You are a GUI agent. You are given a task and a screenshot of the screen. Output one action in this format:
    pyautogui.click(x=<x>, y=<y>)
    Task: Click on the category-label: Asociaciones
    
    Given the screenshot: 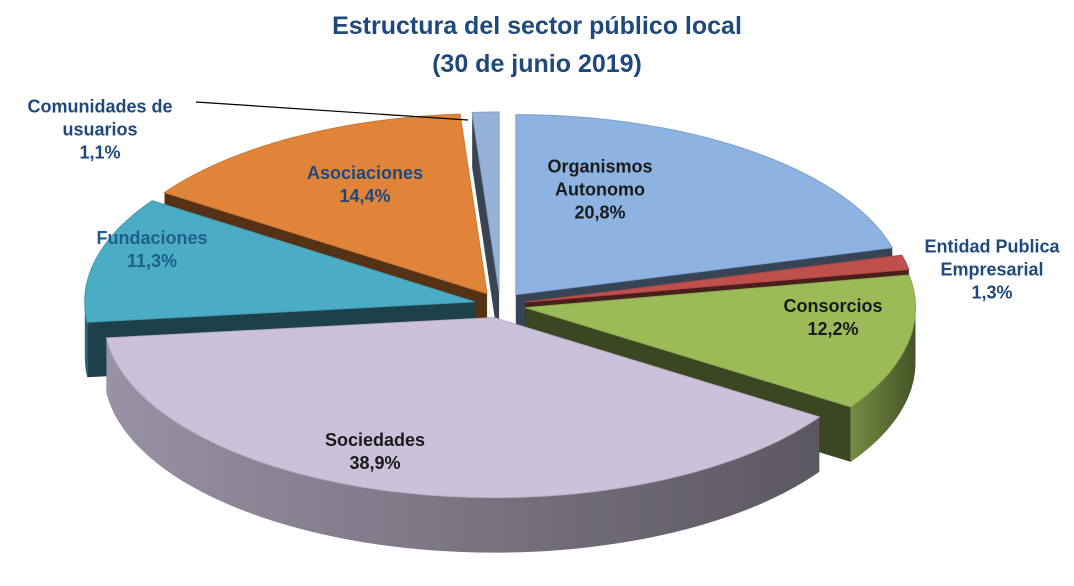 What is the action you would take?
    pyautogui.click(x=365, y=173)
    